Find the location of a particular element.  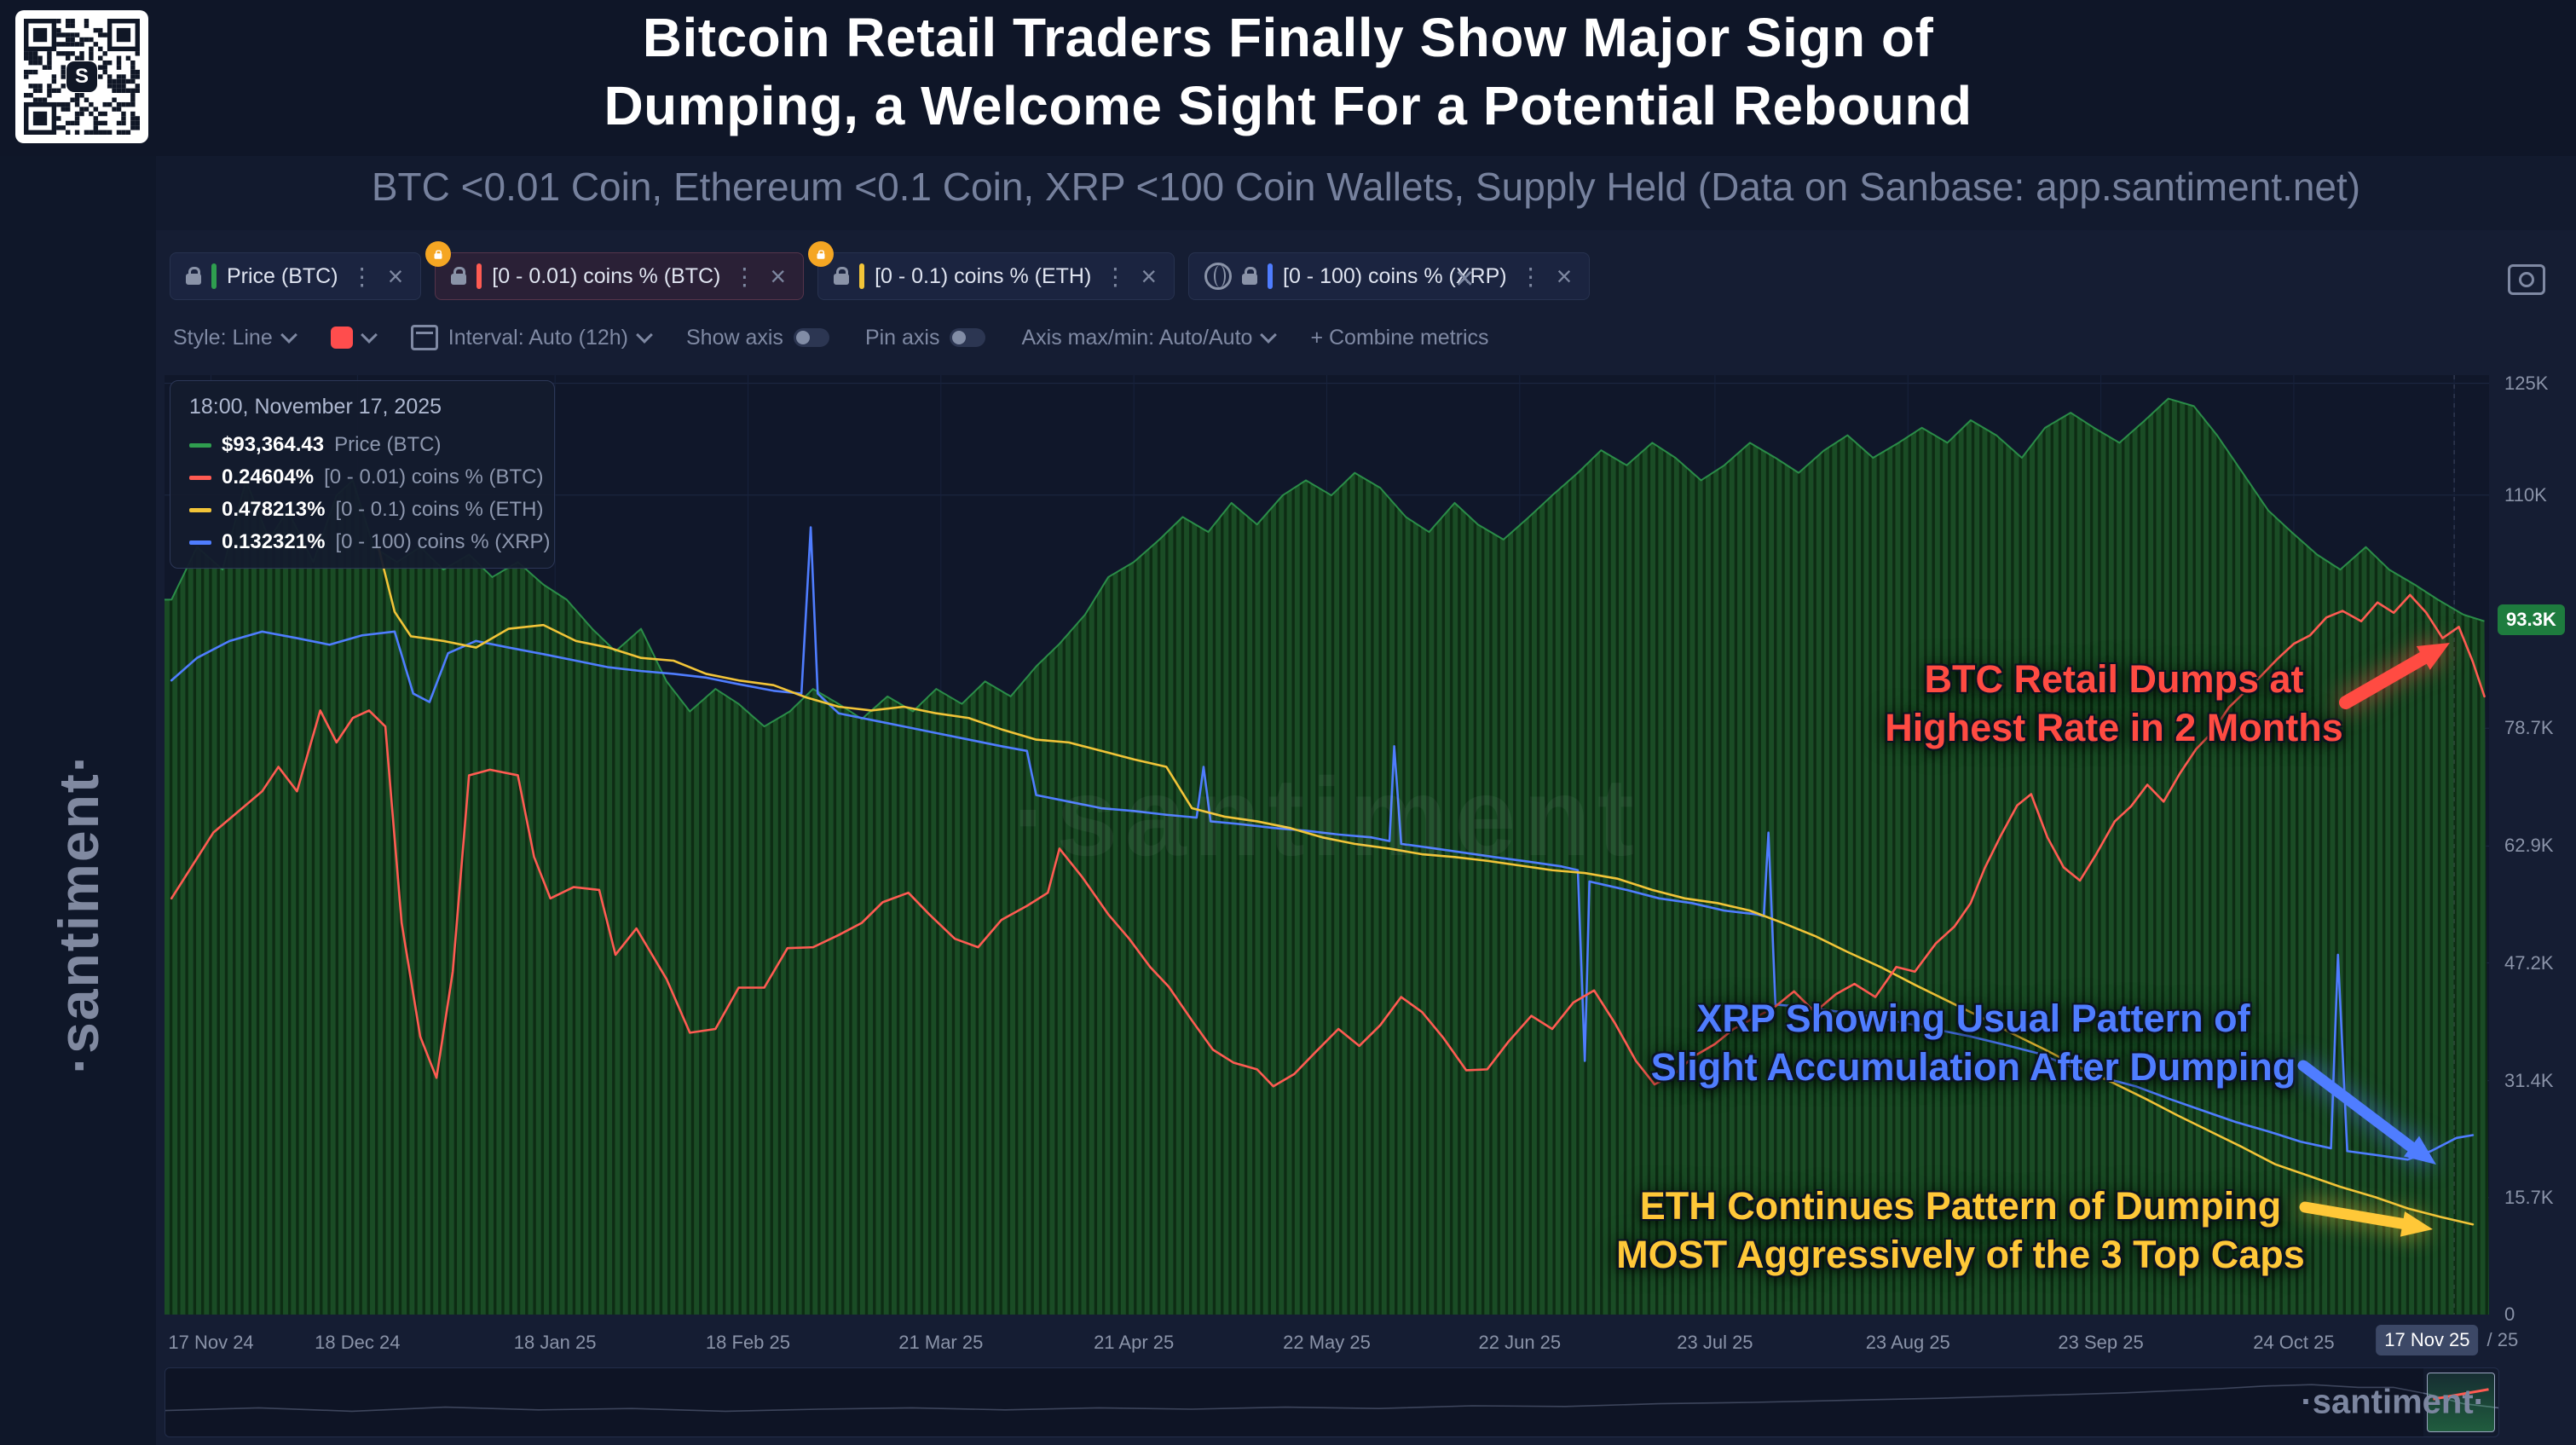

tooltip-label: Price (BTC) is located at coordinates (388, 444).